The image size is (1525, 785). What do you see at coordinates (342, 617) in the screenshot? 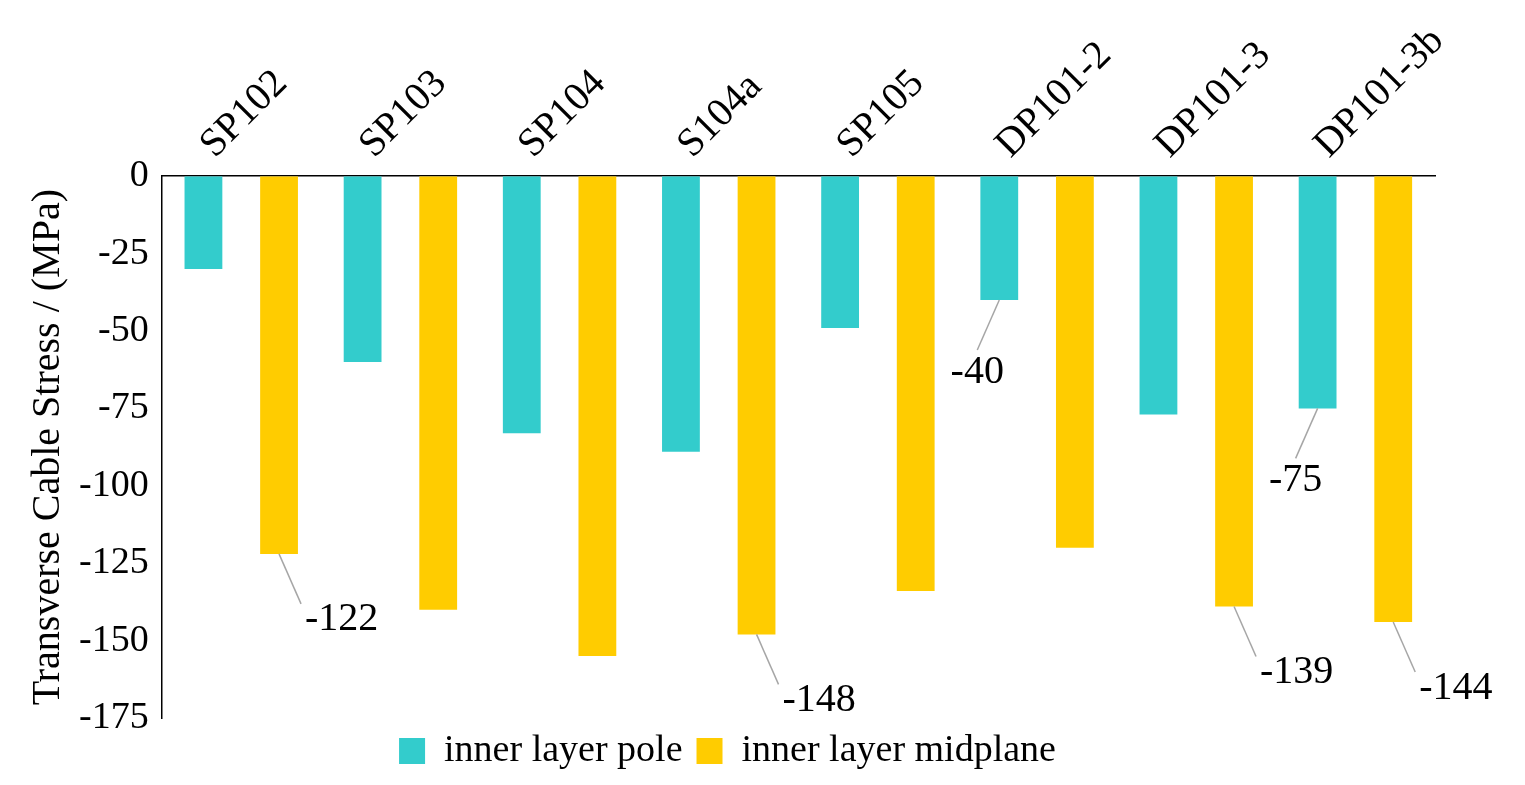
I see `data-label: -122` at bounding box center [342, 617].